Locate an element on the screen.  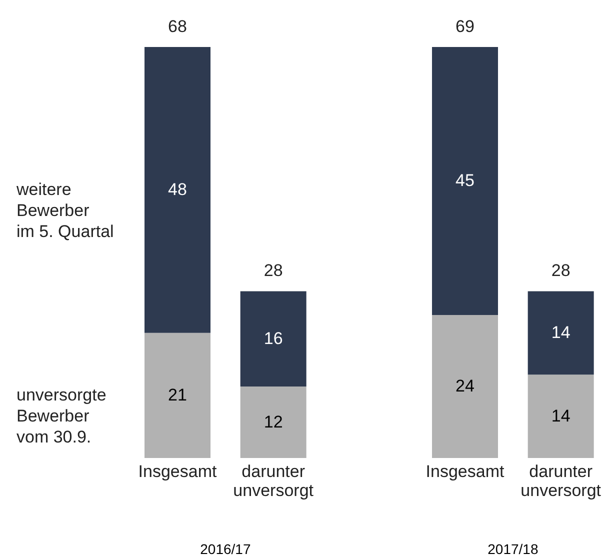
data-label: 12 is located at coordinates (273, 422).